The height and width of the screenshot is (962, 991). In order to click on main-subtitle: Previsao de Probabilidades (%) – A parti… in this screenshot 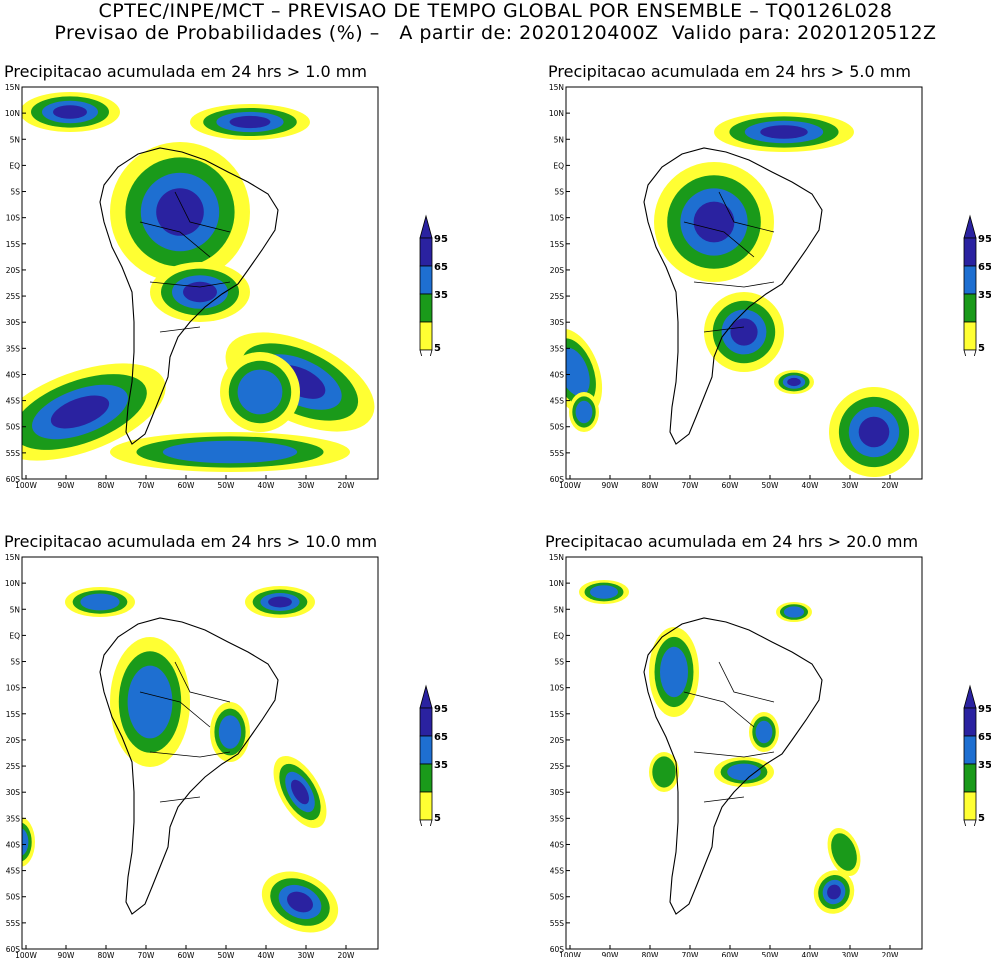, I will do `click(495, 33)`.